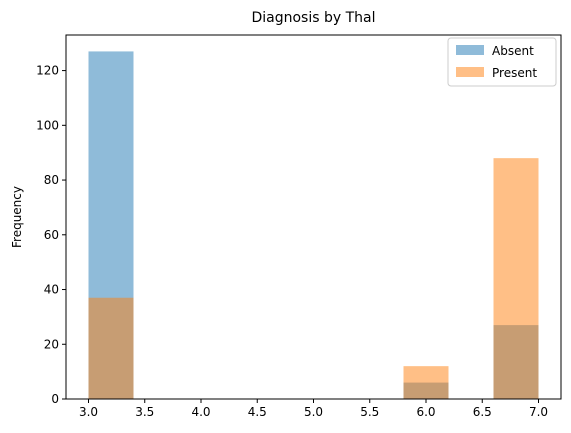 This screenshot has width=571, height=433. I want to click on legend-label-absent: Absent, so click(513, 51).